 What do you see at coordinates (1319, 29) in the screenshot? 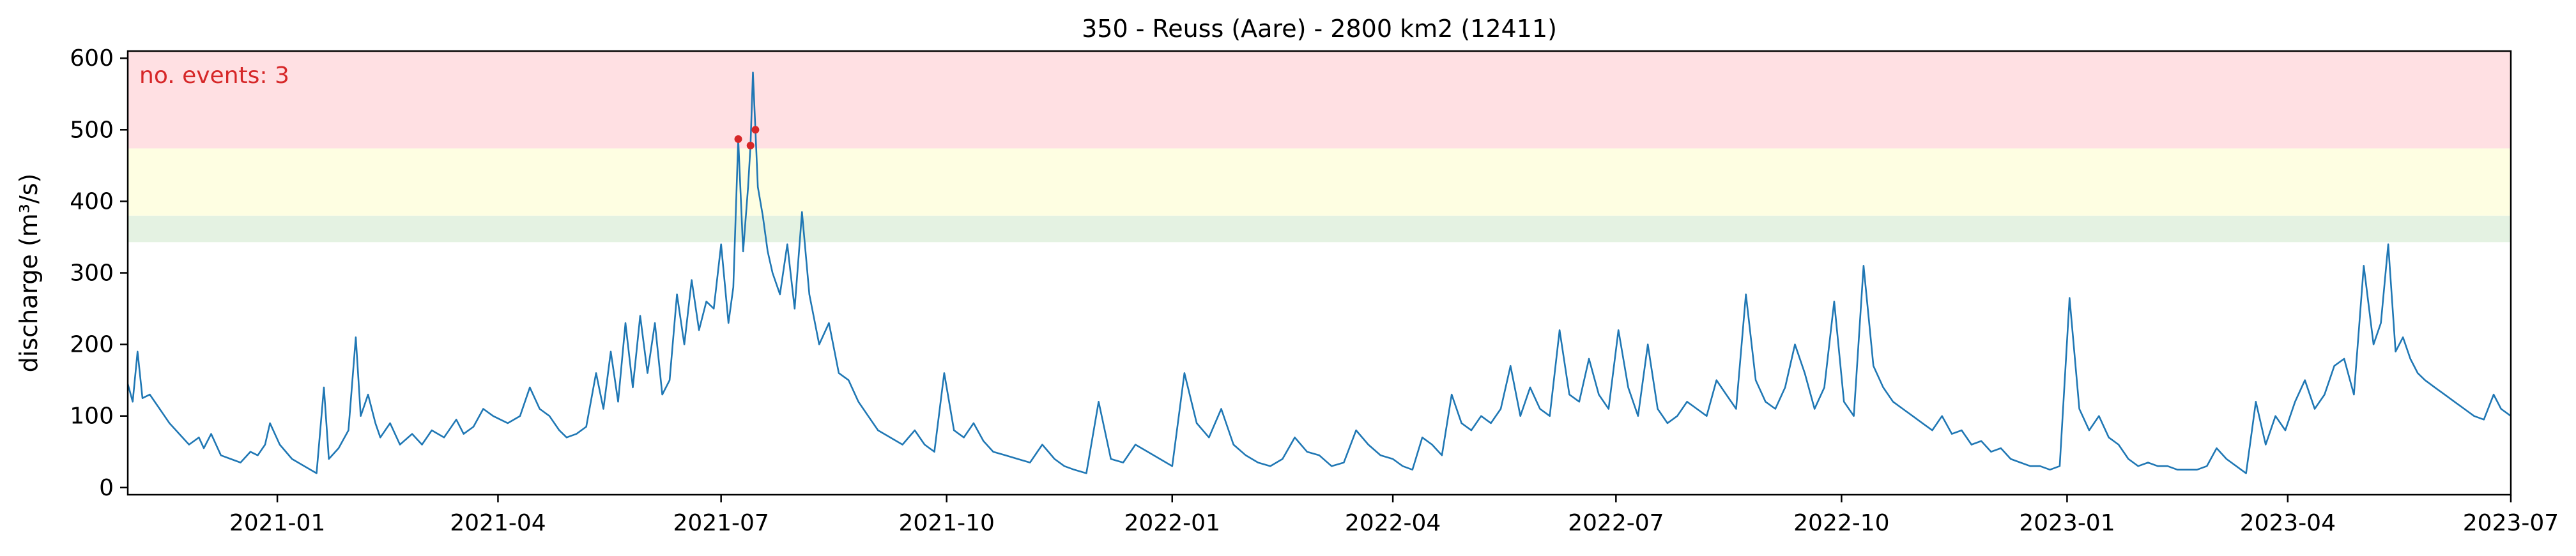
I see `chart-title: 350 - Reuss (Aare) - 2800 km2 (12411)` at bounding box center [1319, 29].